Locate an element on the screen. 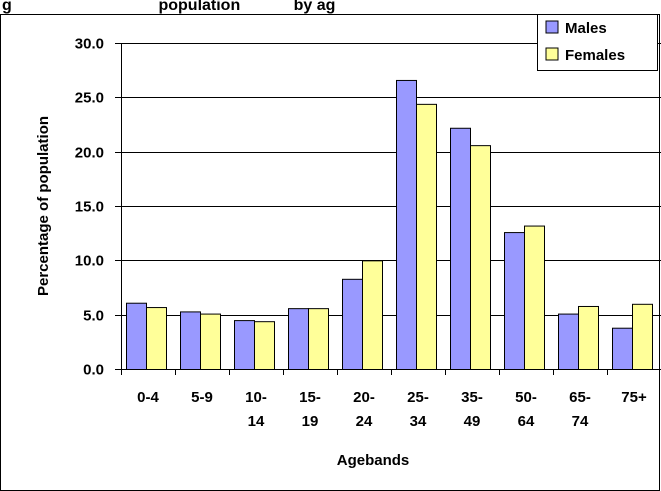 The height and width of the screenshot is (491, 661). y-tick-label: 10.0 is located at coordinates (89, 261).